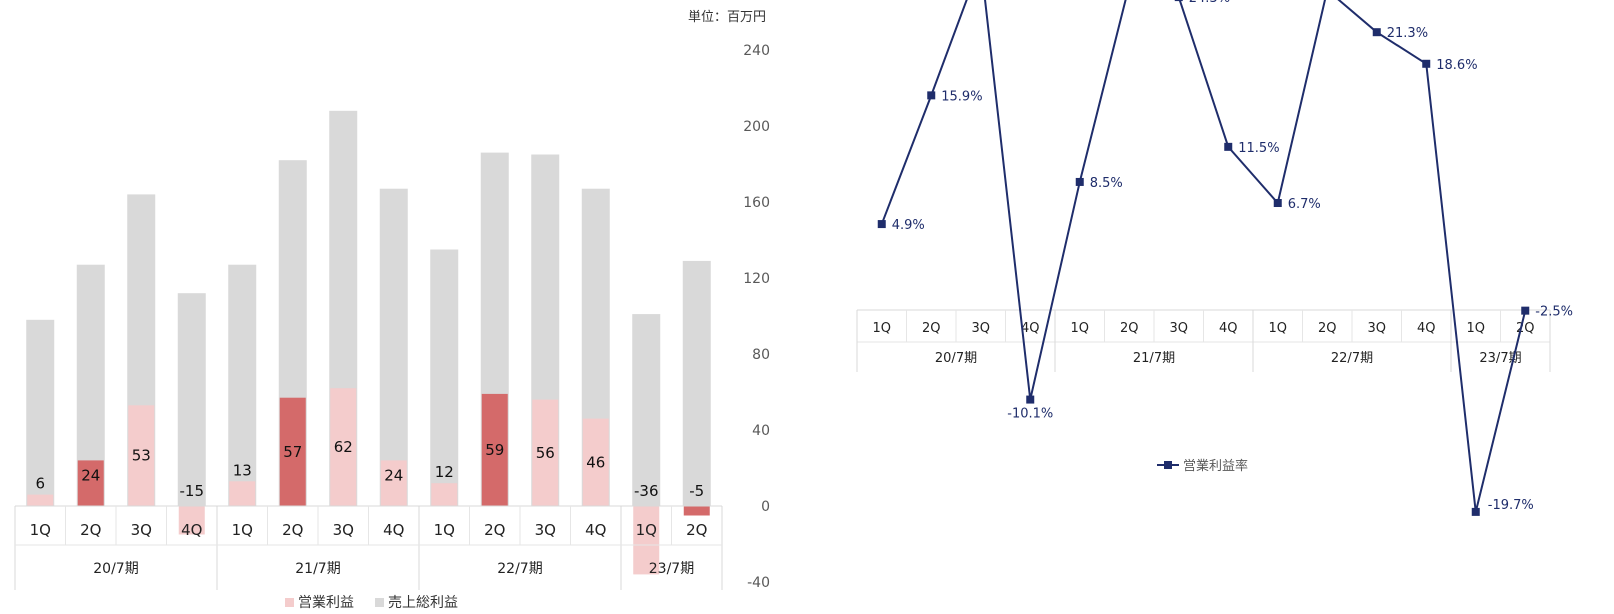  What do you see at coordinates (343, 447) in the screenshot?
I see `operating-profit-data-label: 62` at bounding box center [343, 447].